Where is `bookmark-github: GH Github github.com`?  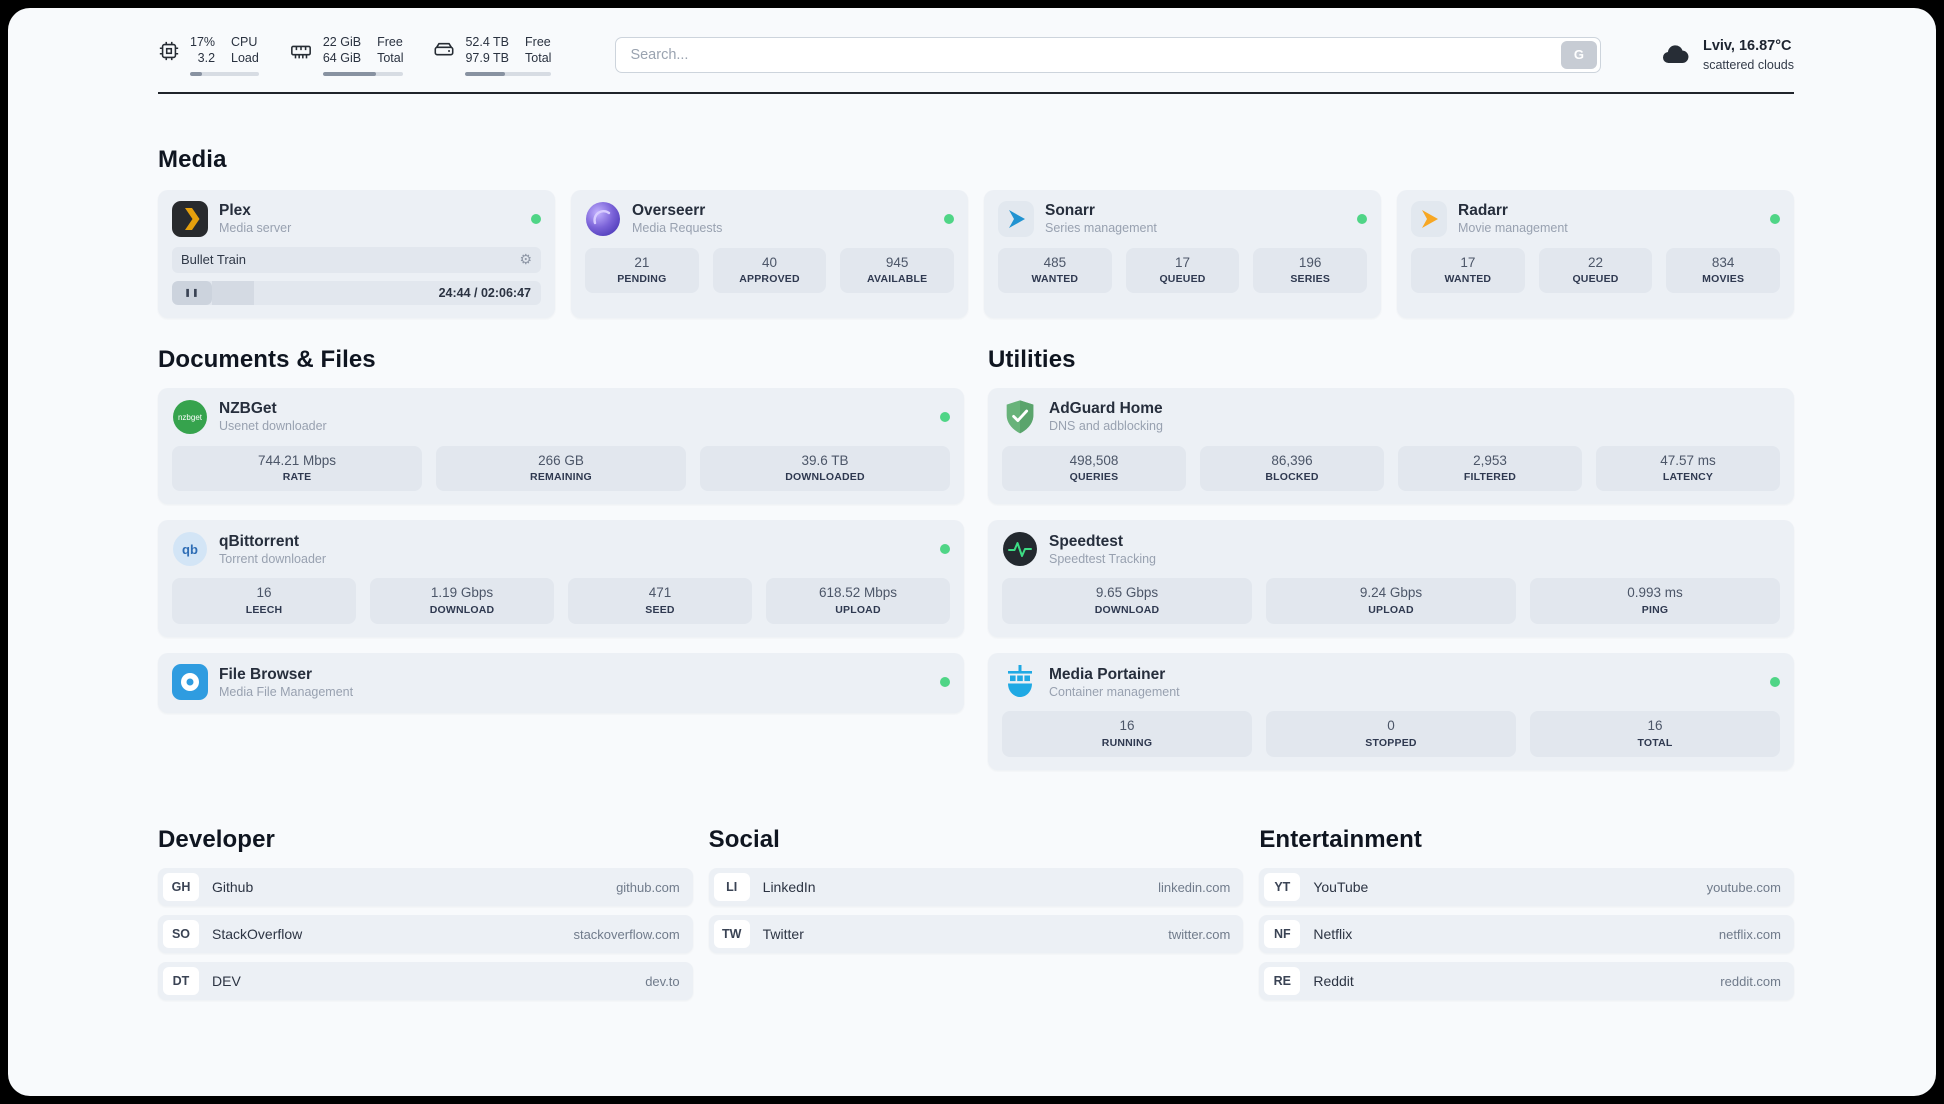
bookmark-github: GH Github github.com is located at coordinates (425, 887).